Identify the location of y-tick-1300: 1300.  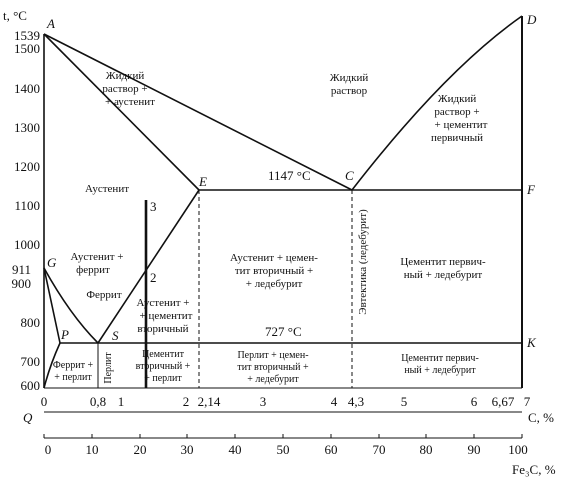
(27, 127).